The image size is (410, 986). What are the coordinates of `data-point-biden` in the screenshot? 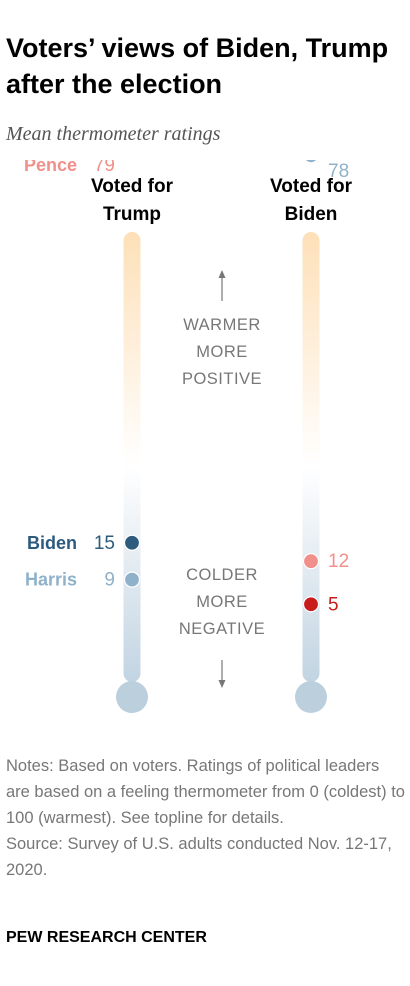 It's located at (132, 542).